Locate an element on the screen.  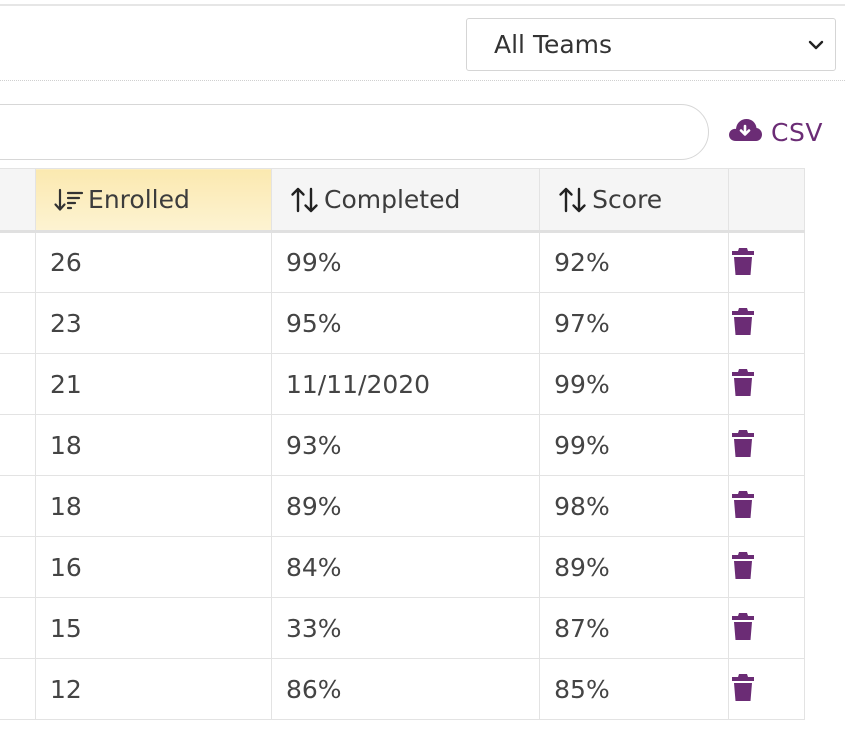
completed-cell: 95% is located at coordinates (405, 323).